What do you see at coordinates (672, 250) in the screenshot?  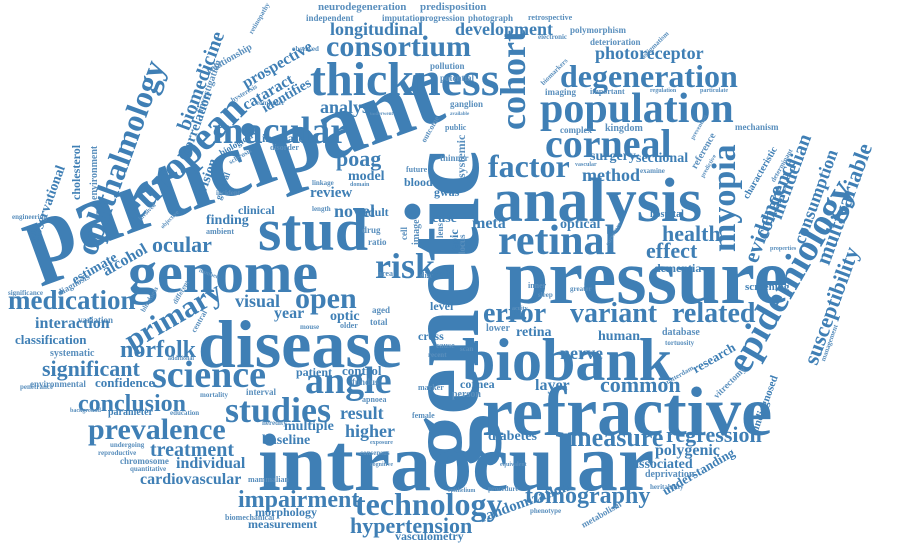 I see `word-effect: effect` at bounding box center [672, 250].